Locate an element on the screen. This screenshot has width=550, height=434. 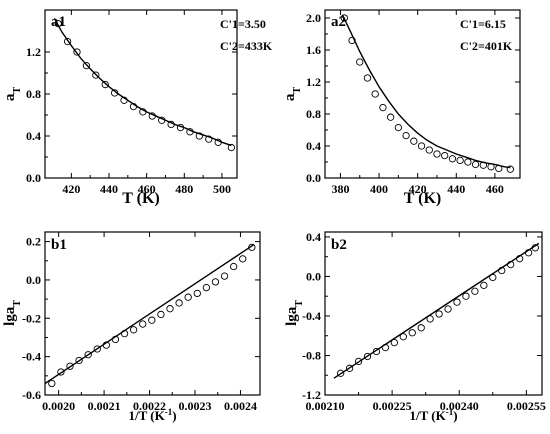
panel-label: b1 is located at coordinates (59, 245).